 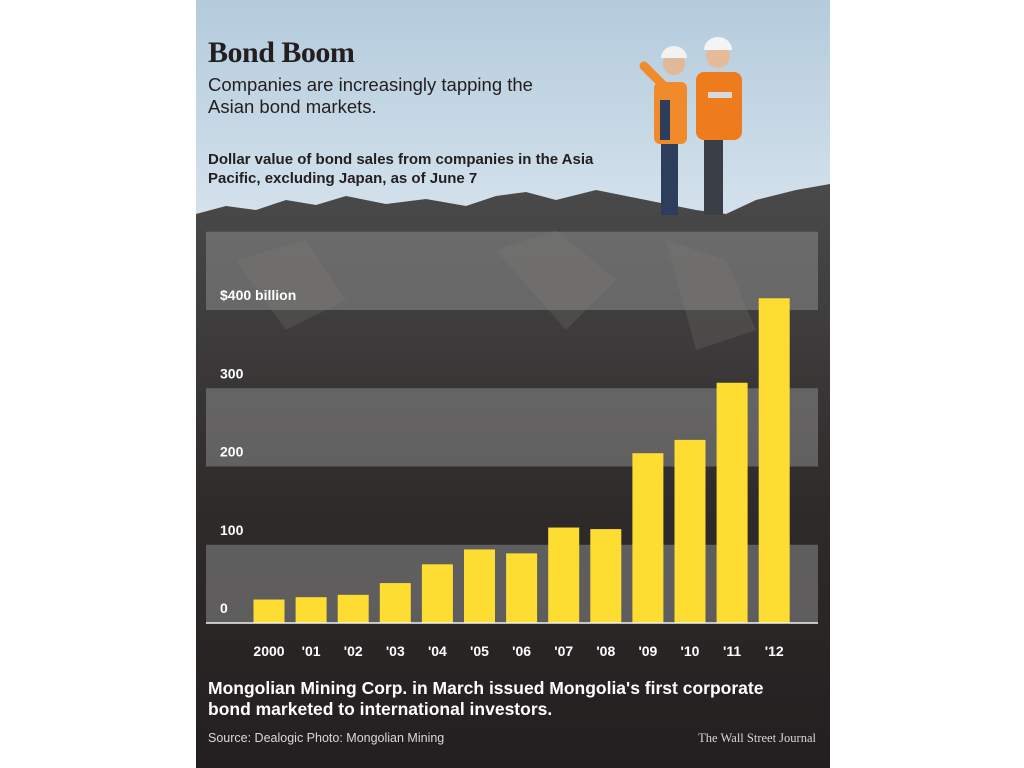 What do you see at coordinates (268, 651) in the screenshot?
I see `x-tick-label: 2000` at bounding box center [268, 651].